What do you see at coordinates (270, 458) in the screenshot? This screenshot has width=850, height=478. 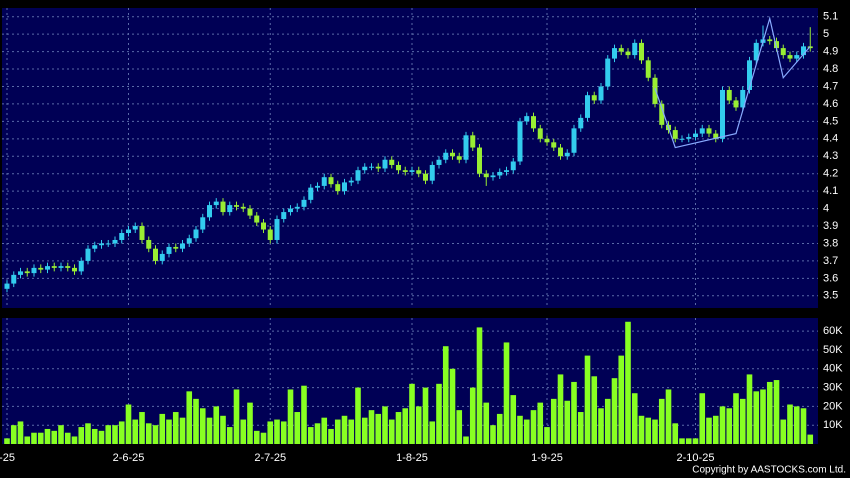 I see `x-tick-label: 2-7-25` at bounding box center [270, 458].